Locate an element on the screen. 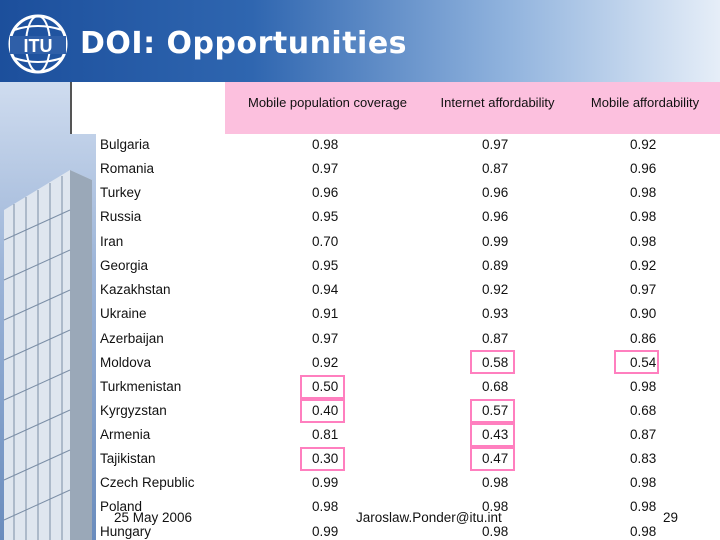  internet-affordability-cell: 0.47 is located at coordinates (495, 458).